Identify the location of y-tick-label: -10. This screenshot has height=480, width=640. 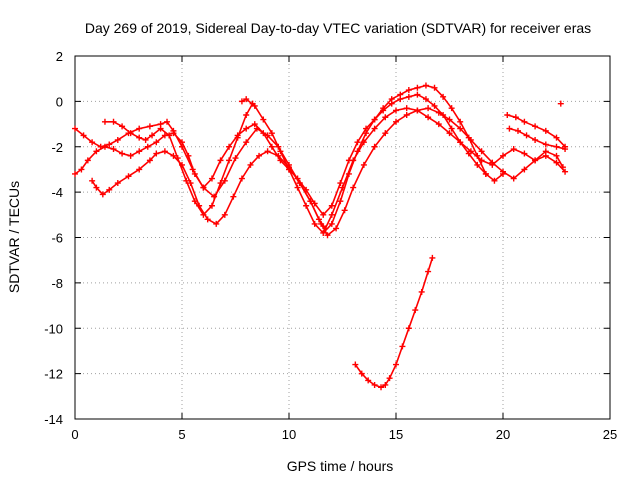
(53, 328).